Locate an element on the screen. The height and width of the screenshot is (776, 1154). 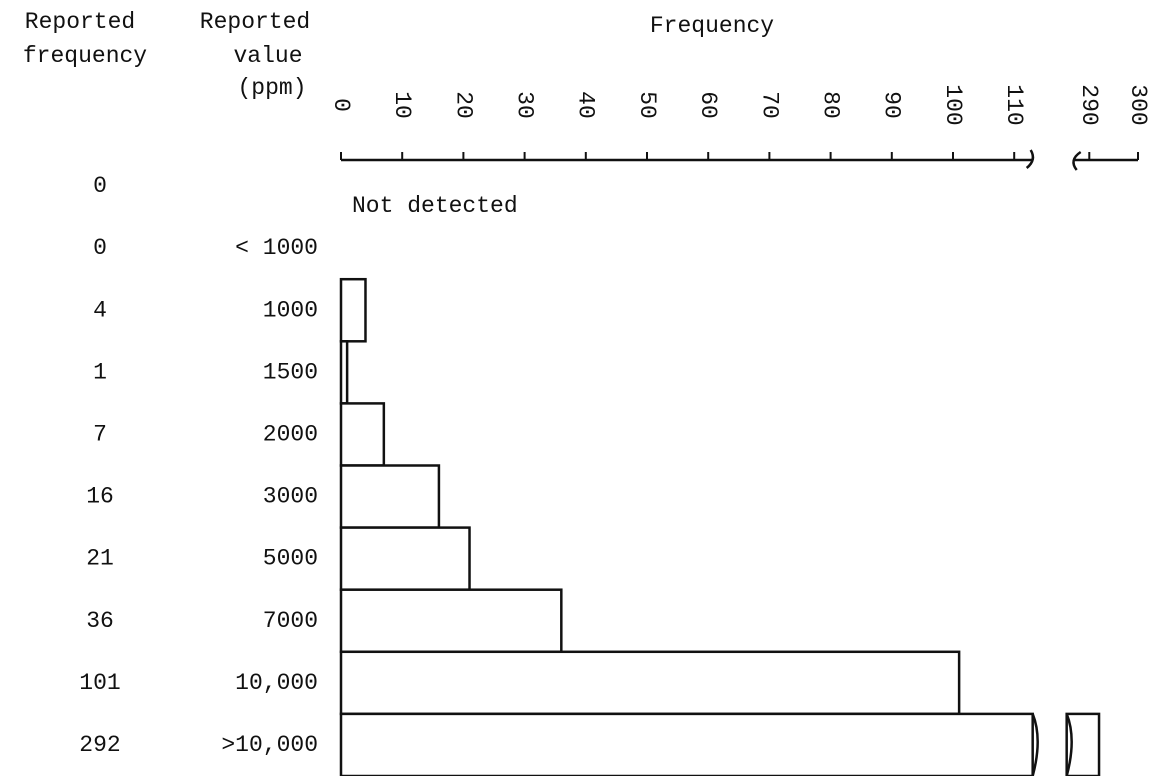
category-label: >10,000 is located at coordinates (269, 745).